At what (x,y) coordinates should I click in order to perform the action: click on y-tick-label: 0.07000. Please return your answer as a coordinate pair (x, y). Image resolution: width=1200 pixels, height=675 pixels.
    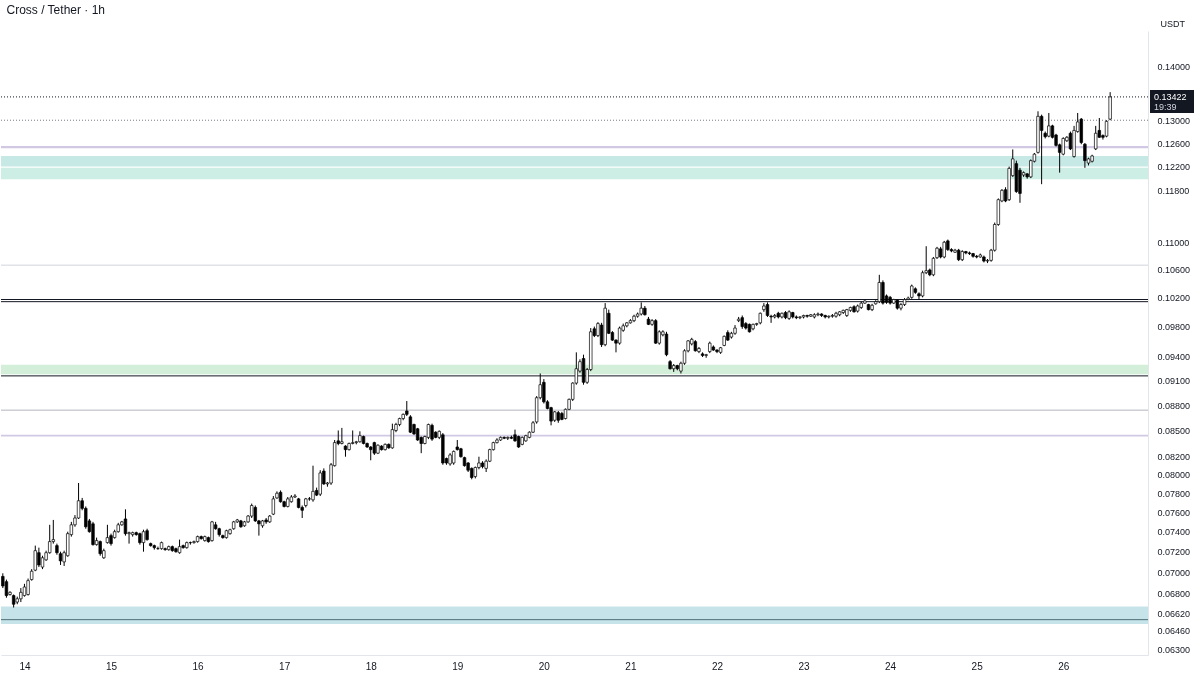
    Looking at the image, I should click on (1174, 572).